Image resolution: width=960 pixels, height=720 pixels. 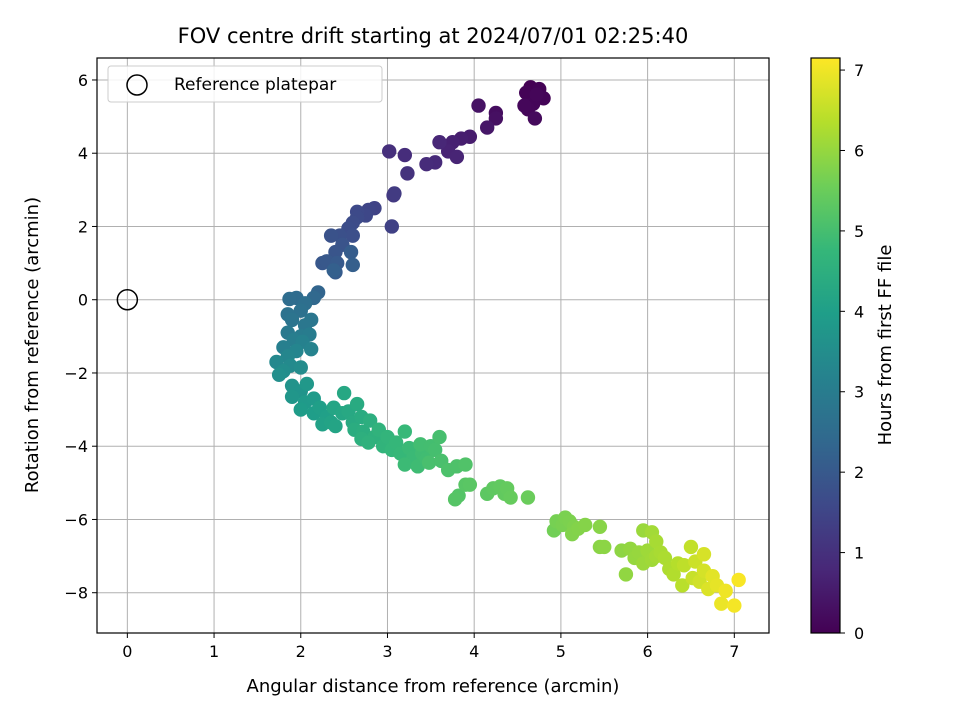 What do you see at coordinates (853, 350) in the screenshot?
I see `colorbar: 0 1 2 3 4 5 6 7 Hours from first FF file` at bounding box center [853, 350].